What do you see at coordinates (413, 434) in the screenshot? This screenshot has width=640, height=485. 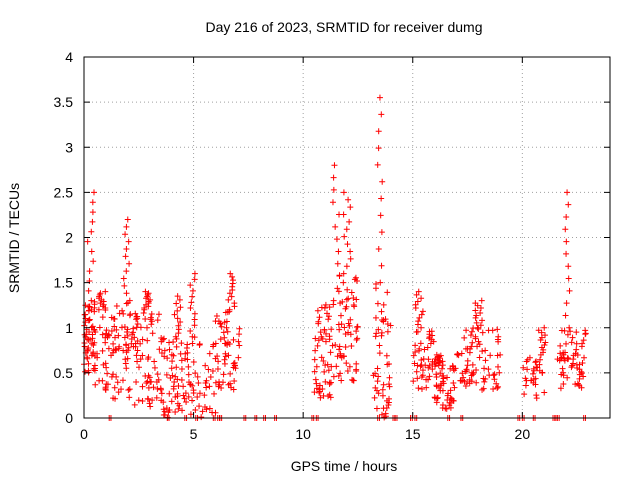 I see `x-tick-label: 15` at bounding box center [413, 434].